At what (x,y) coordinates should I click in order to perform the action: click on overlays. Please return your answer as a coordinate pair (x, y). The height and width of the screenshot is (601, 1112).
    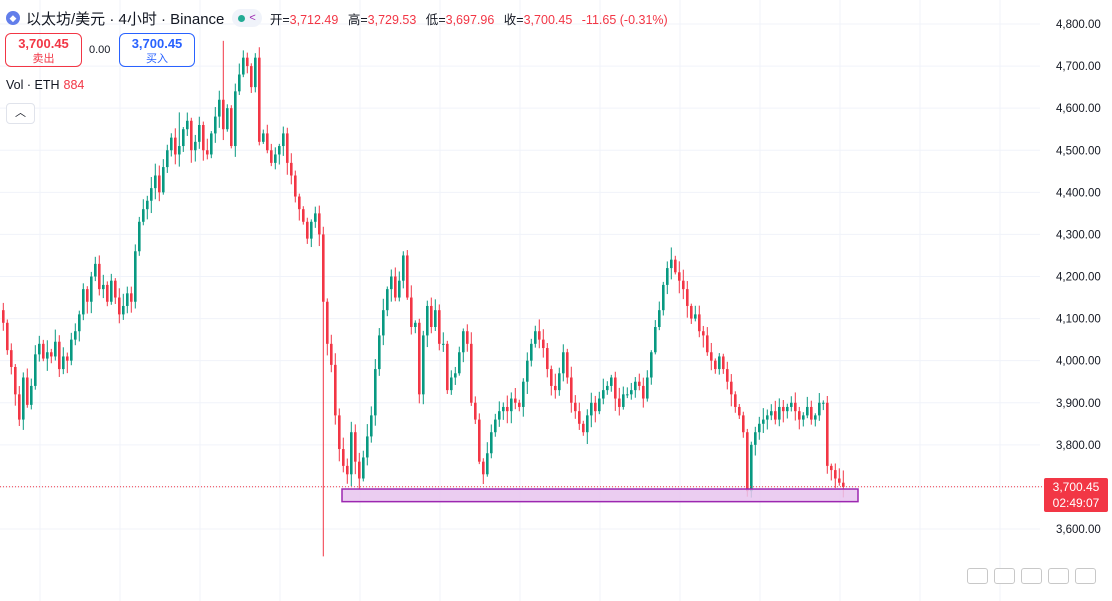
    Looking at the image, I should click on (522, 494).